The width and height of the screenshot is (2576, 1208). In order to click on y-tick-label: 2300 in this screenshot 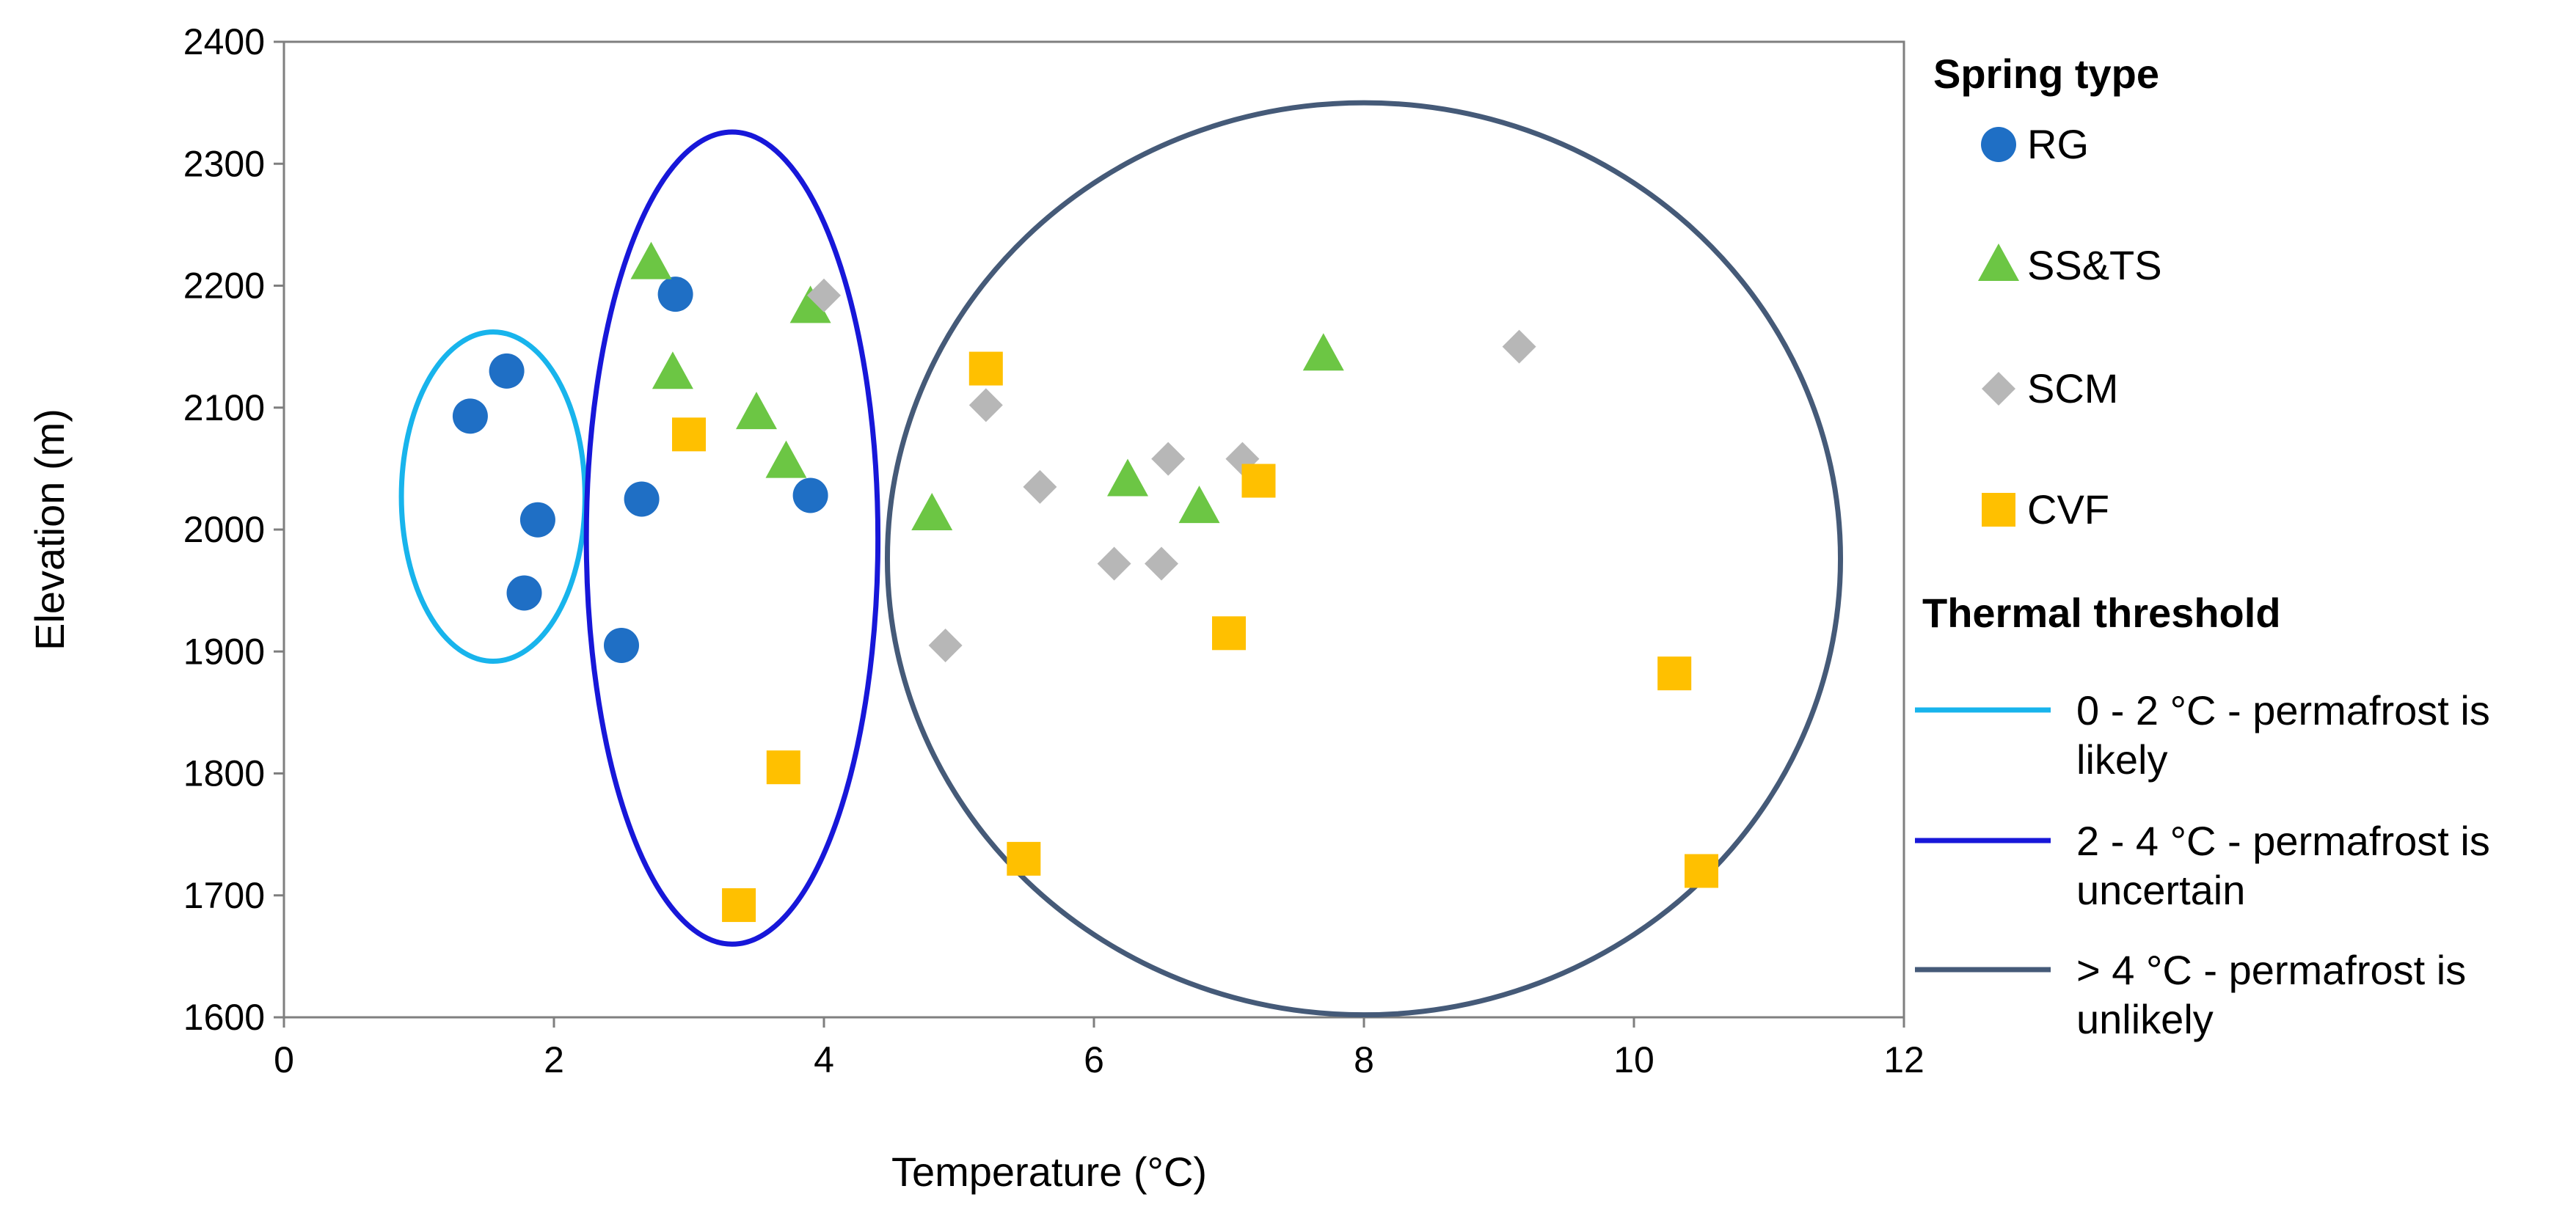, I will do `click(224, 164)`.